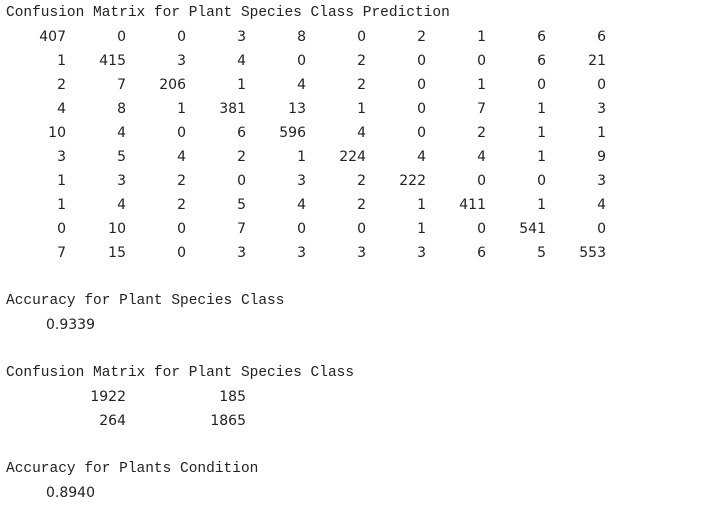  Describe the element at coordinates (360, 397) in the screenshot. I see `matrix-row: 1922 185` at that location.